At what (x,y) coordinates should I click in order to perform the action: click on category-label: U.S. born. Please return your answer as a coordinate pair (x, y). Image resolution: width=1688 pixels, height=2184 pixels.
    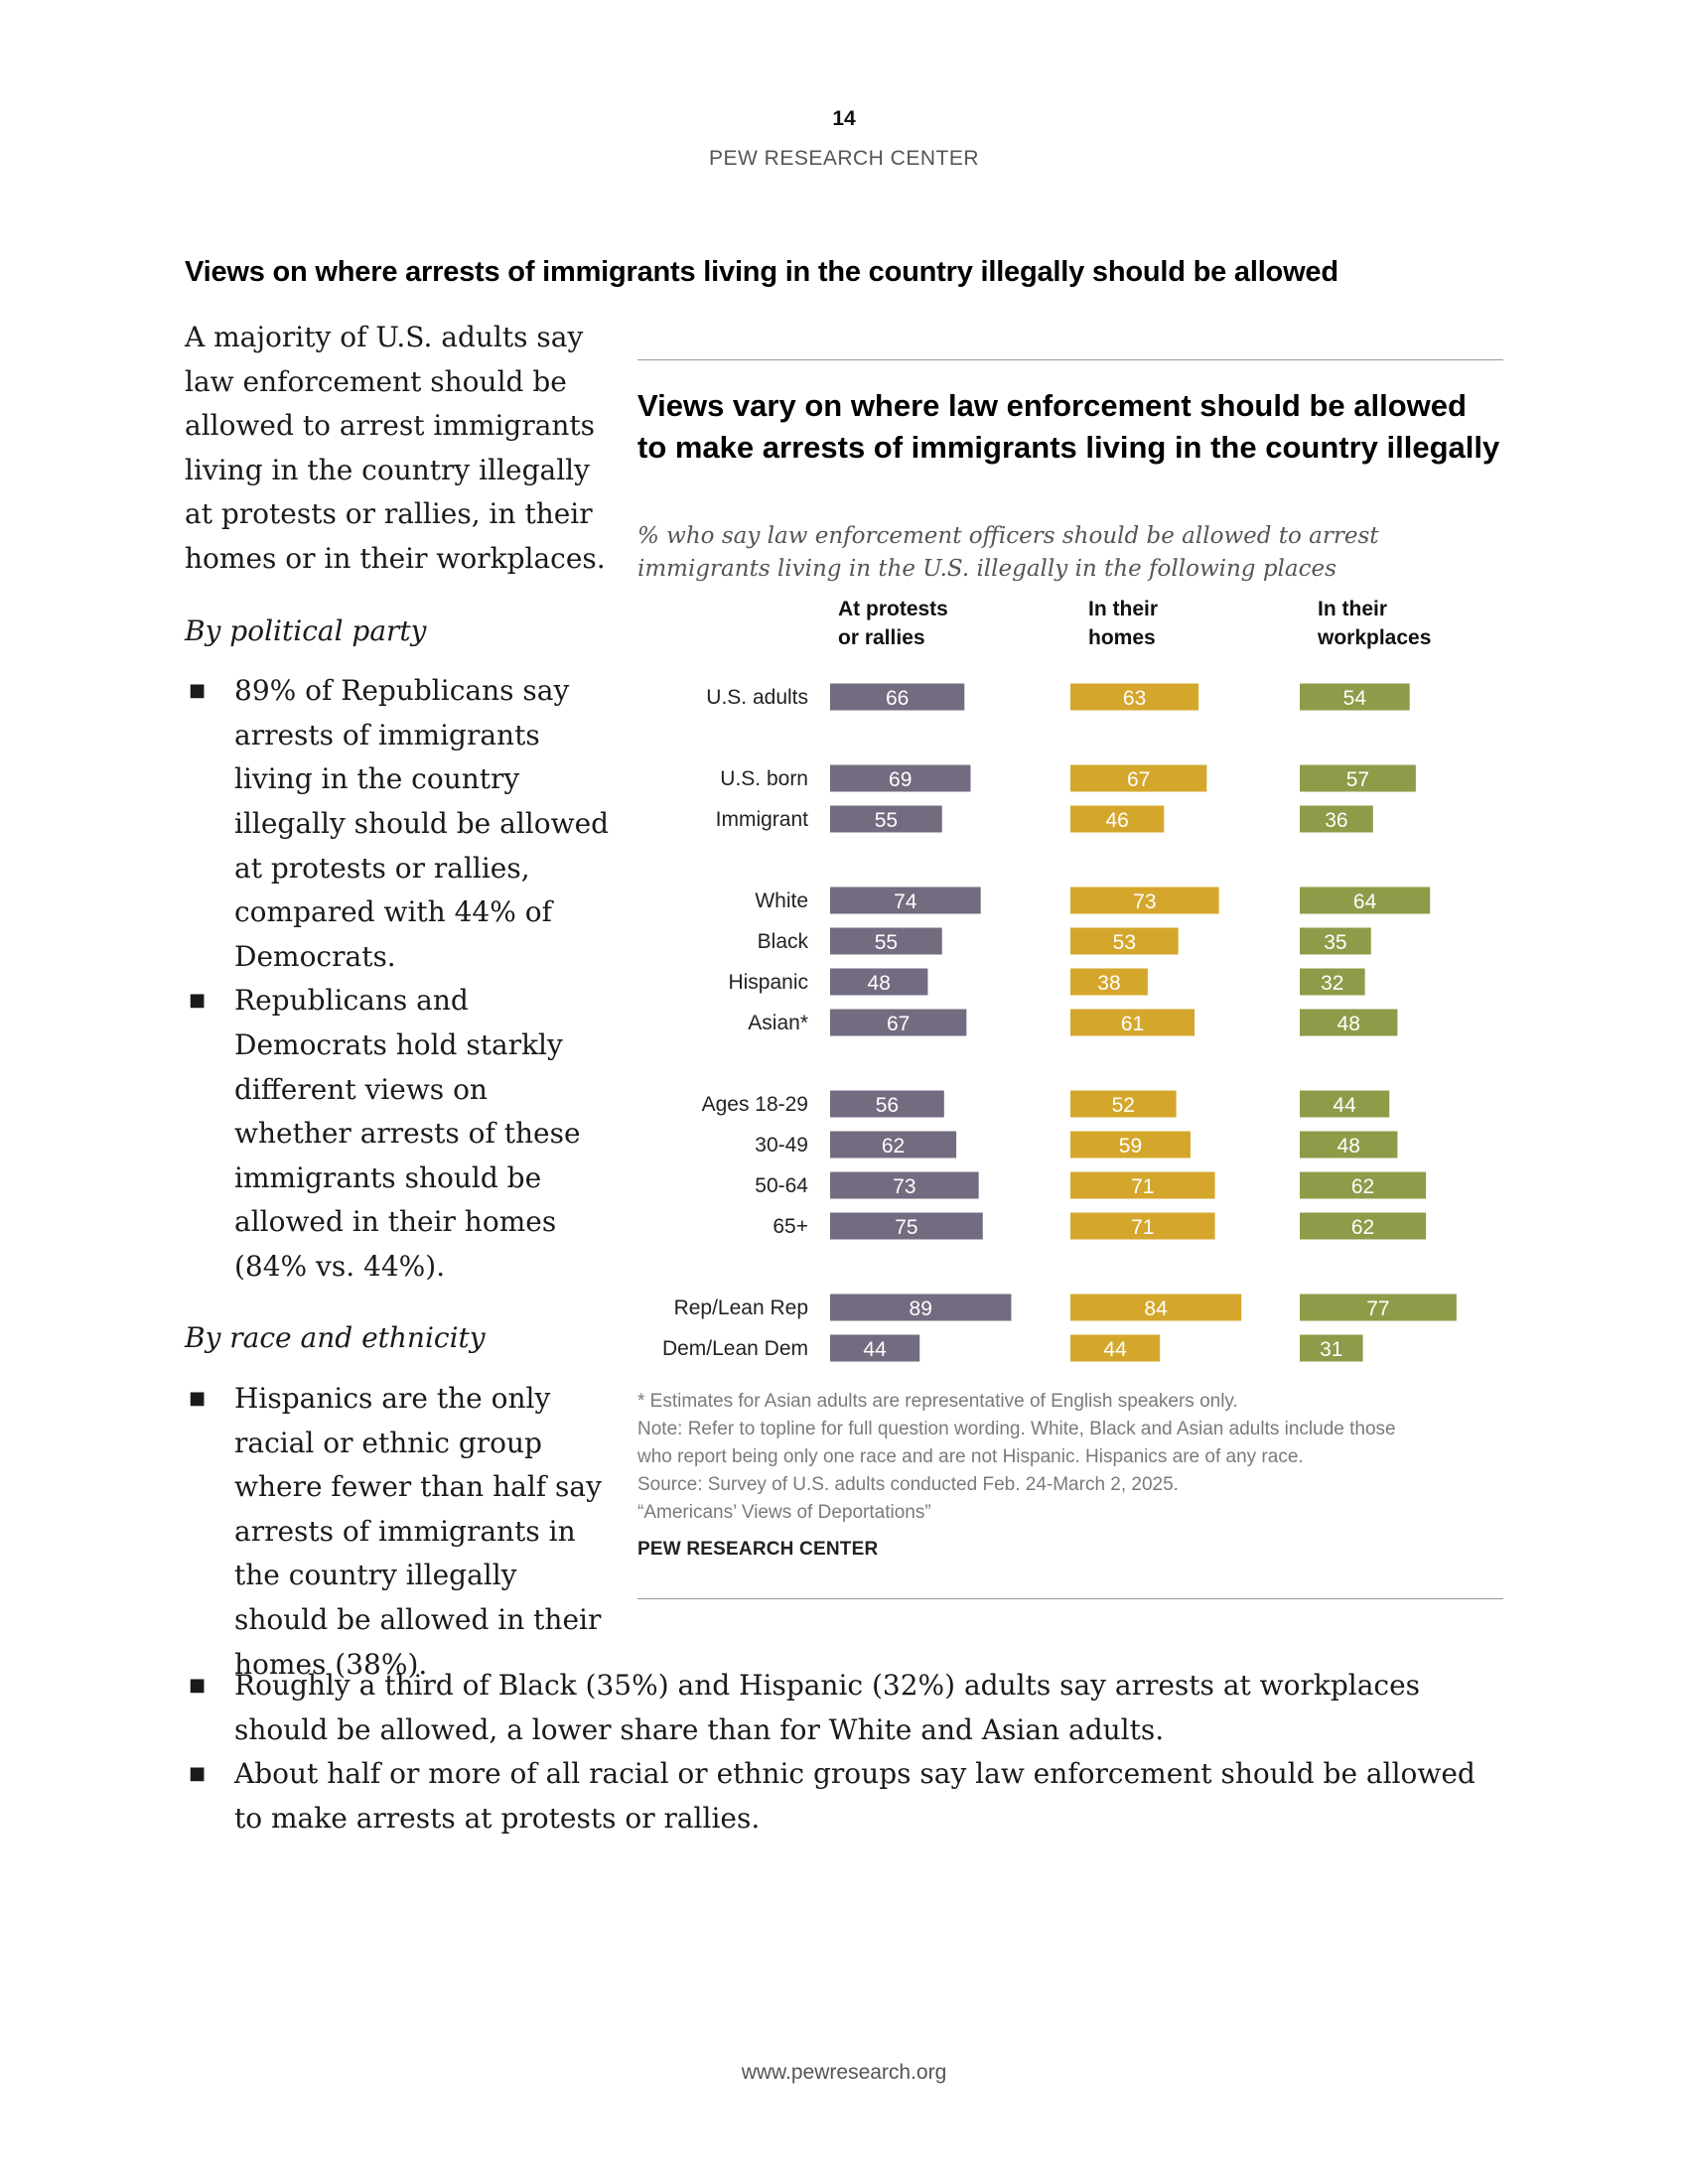
    Looking at the image, I should click on (764, 778).